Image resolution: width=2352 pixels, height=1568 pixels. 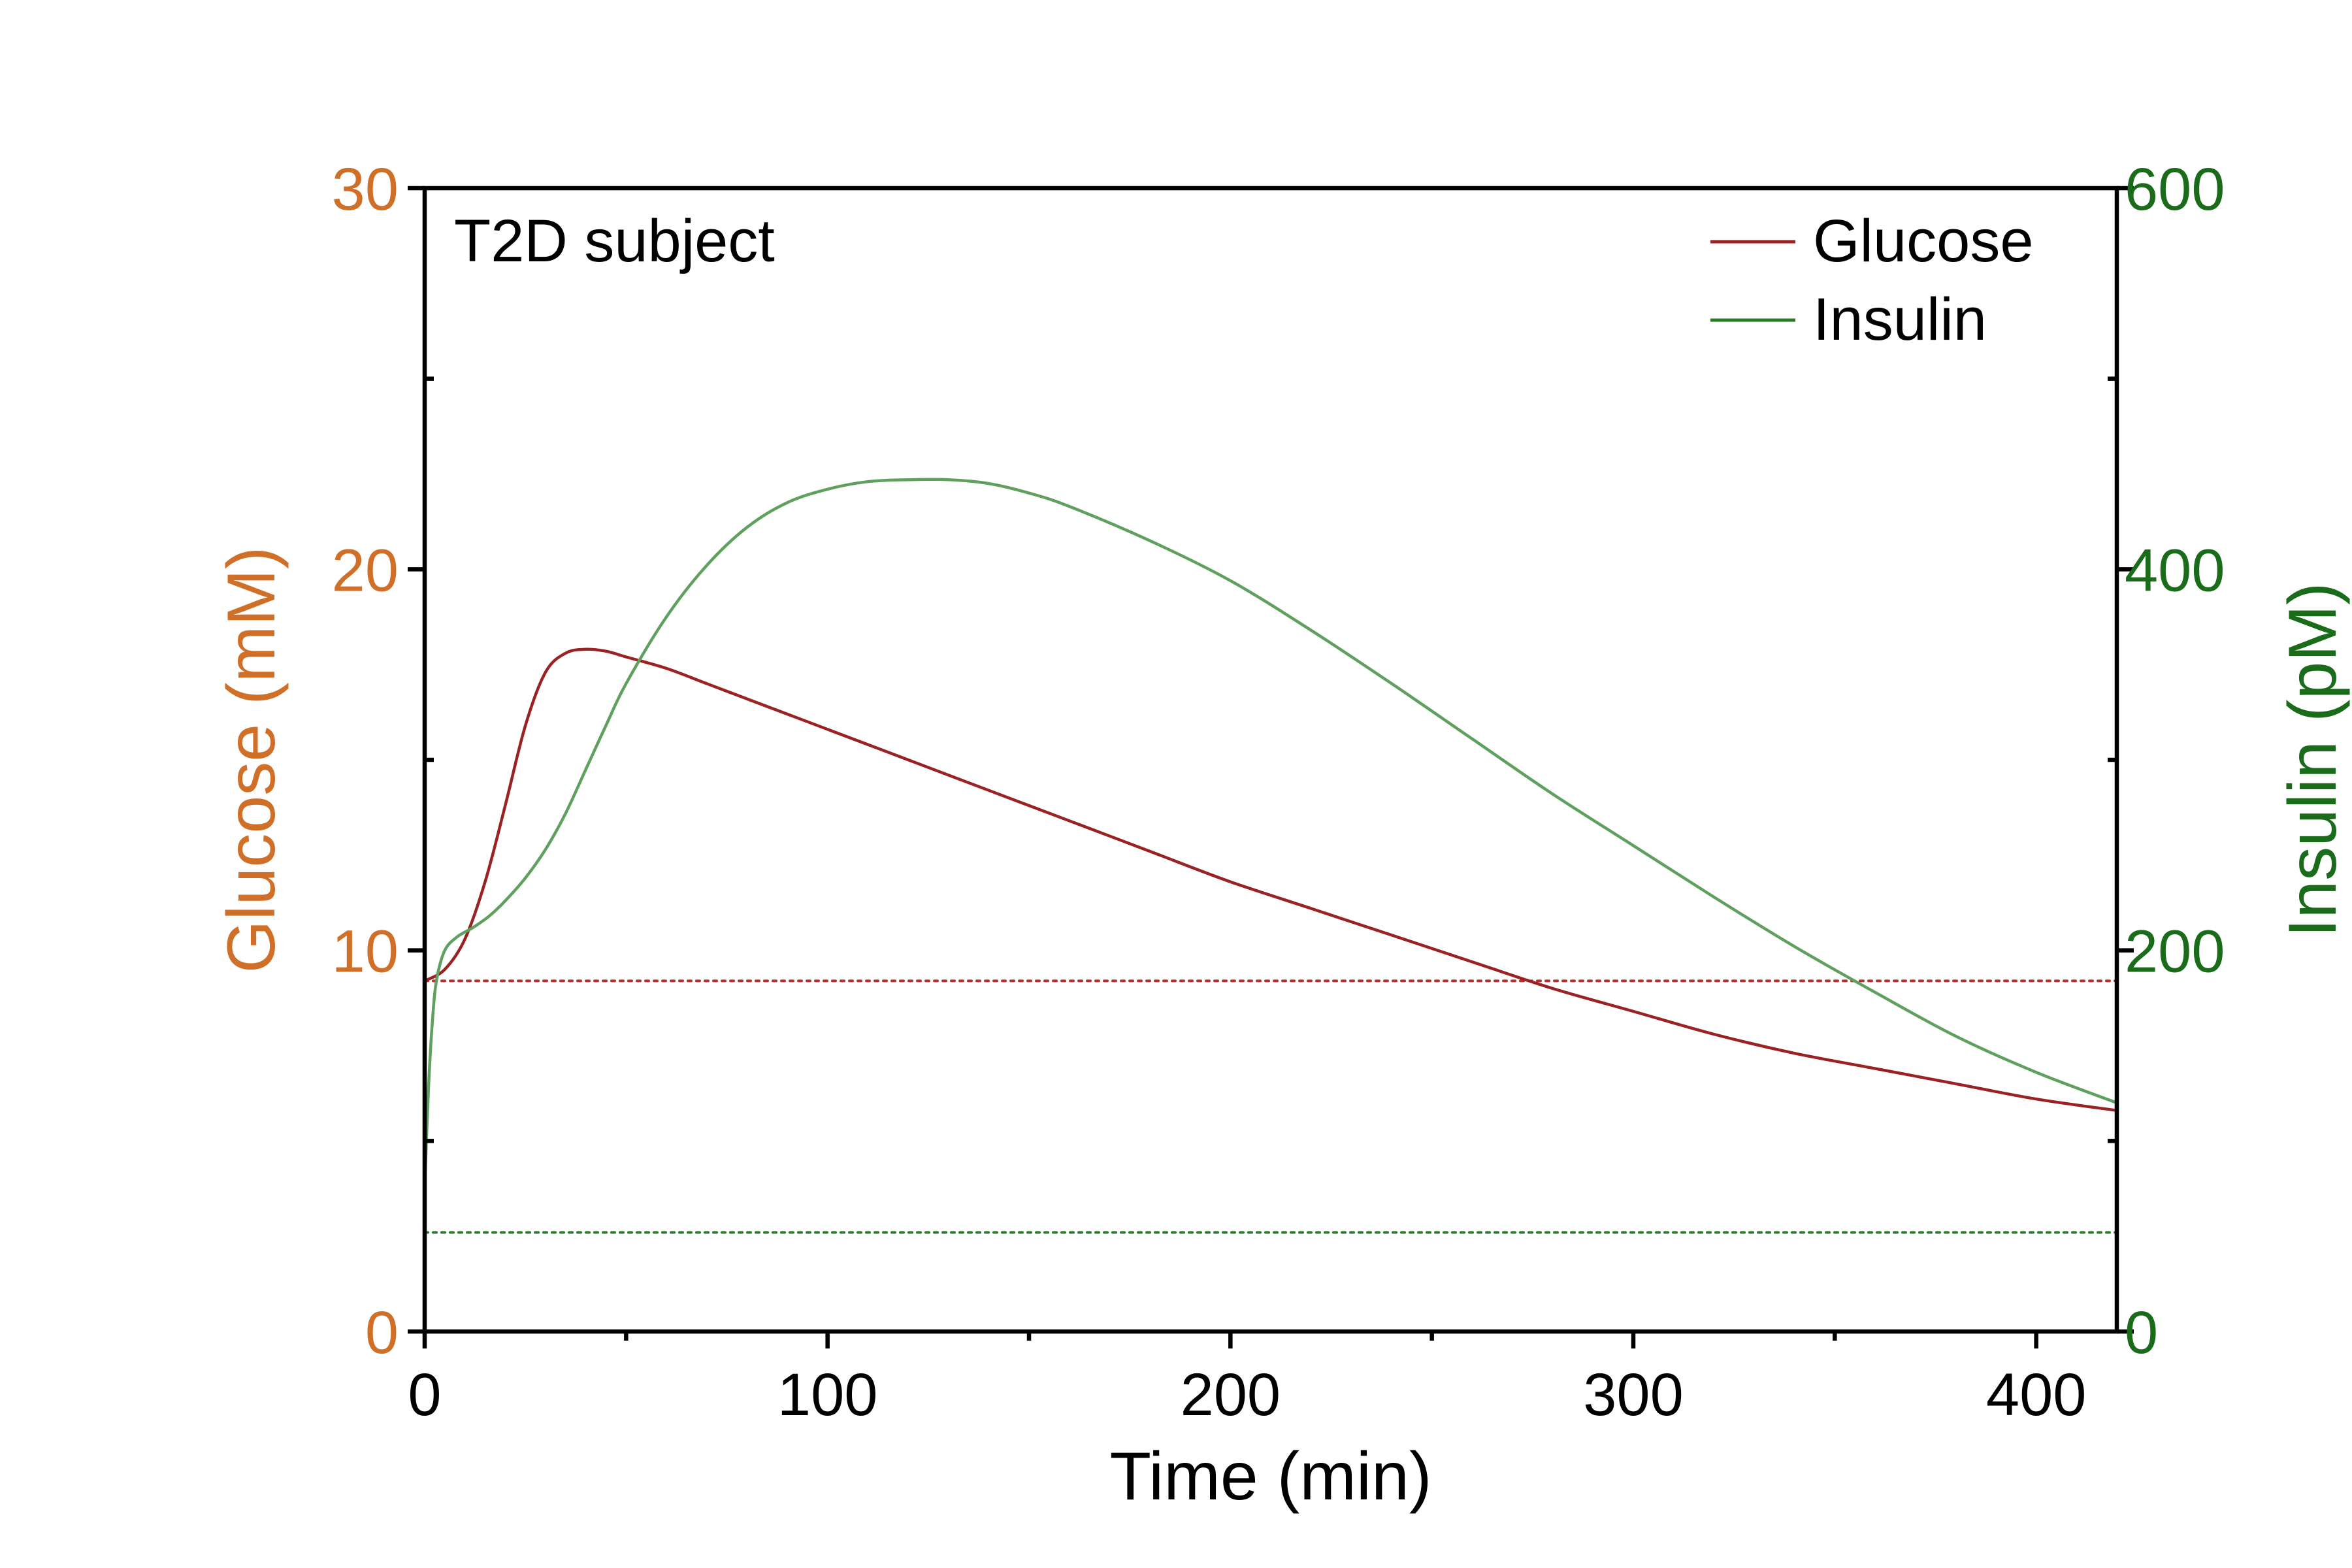 I want to click on y-right-tick-label: 600, so click(x=2175, y=189).